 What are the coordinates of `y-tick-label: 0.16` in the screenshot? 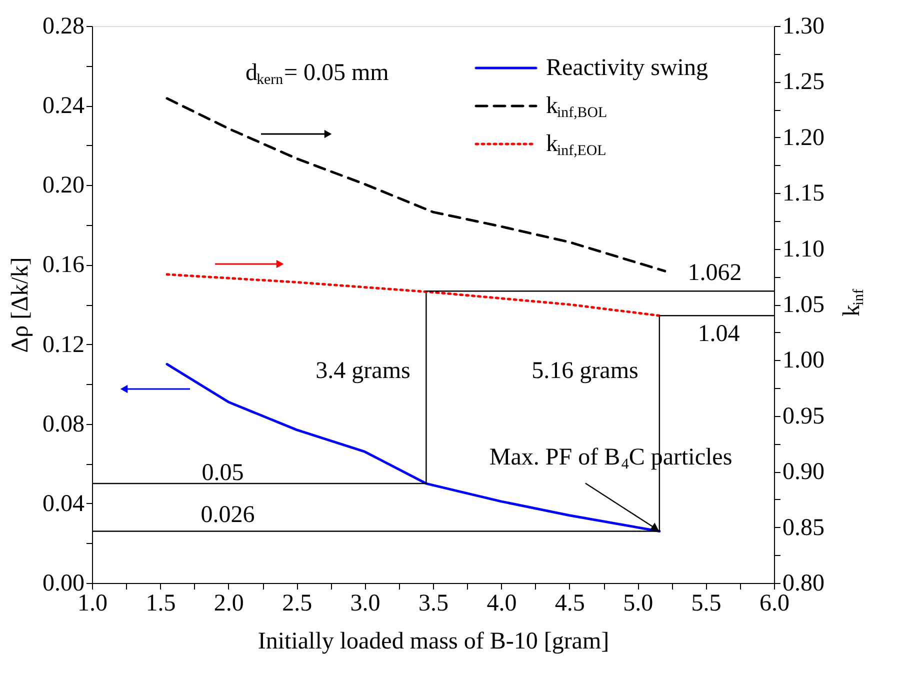 It's located at (63, 265).